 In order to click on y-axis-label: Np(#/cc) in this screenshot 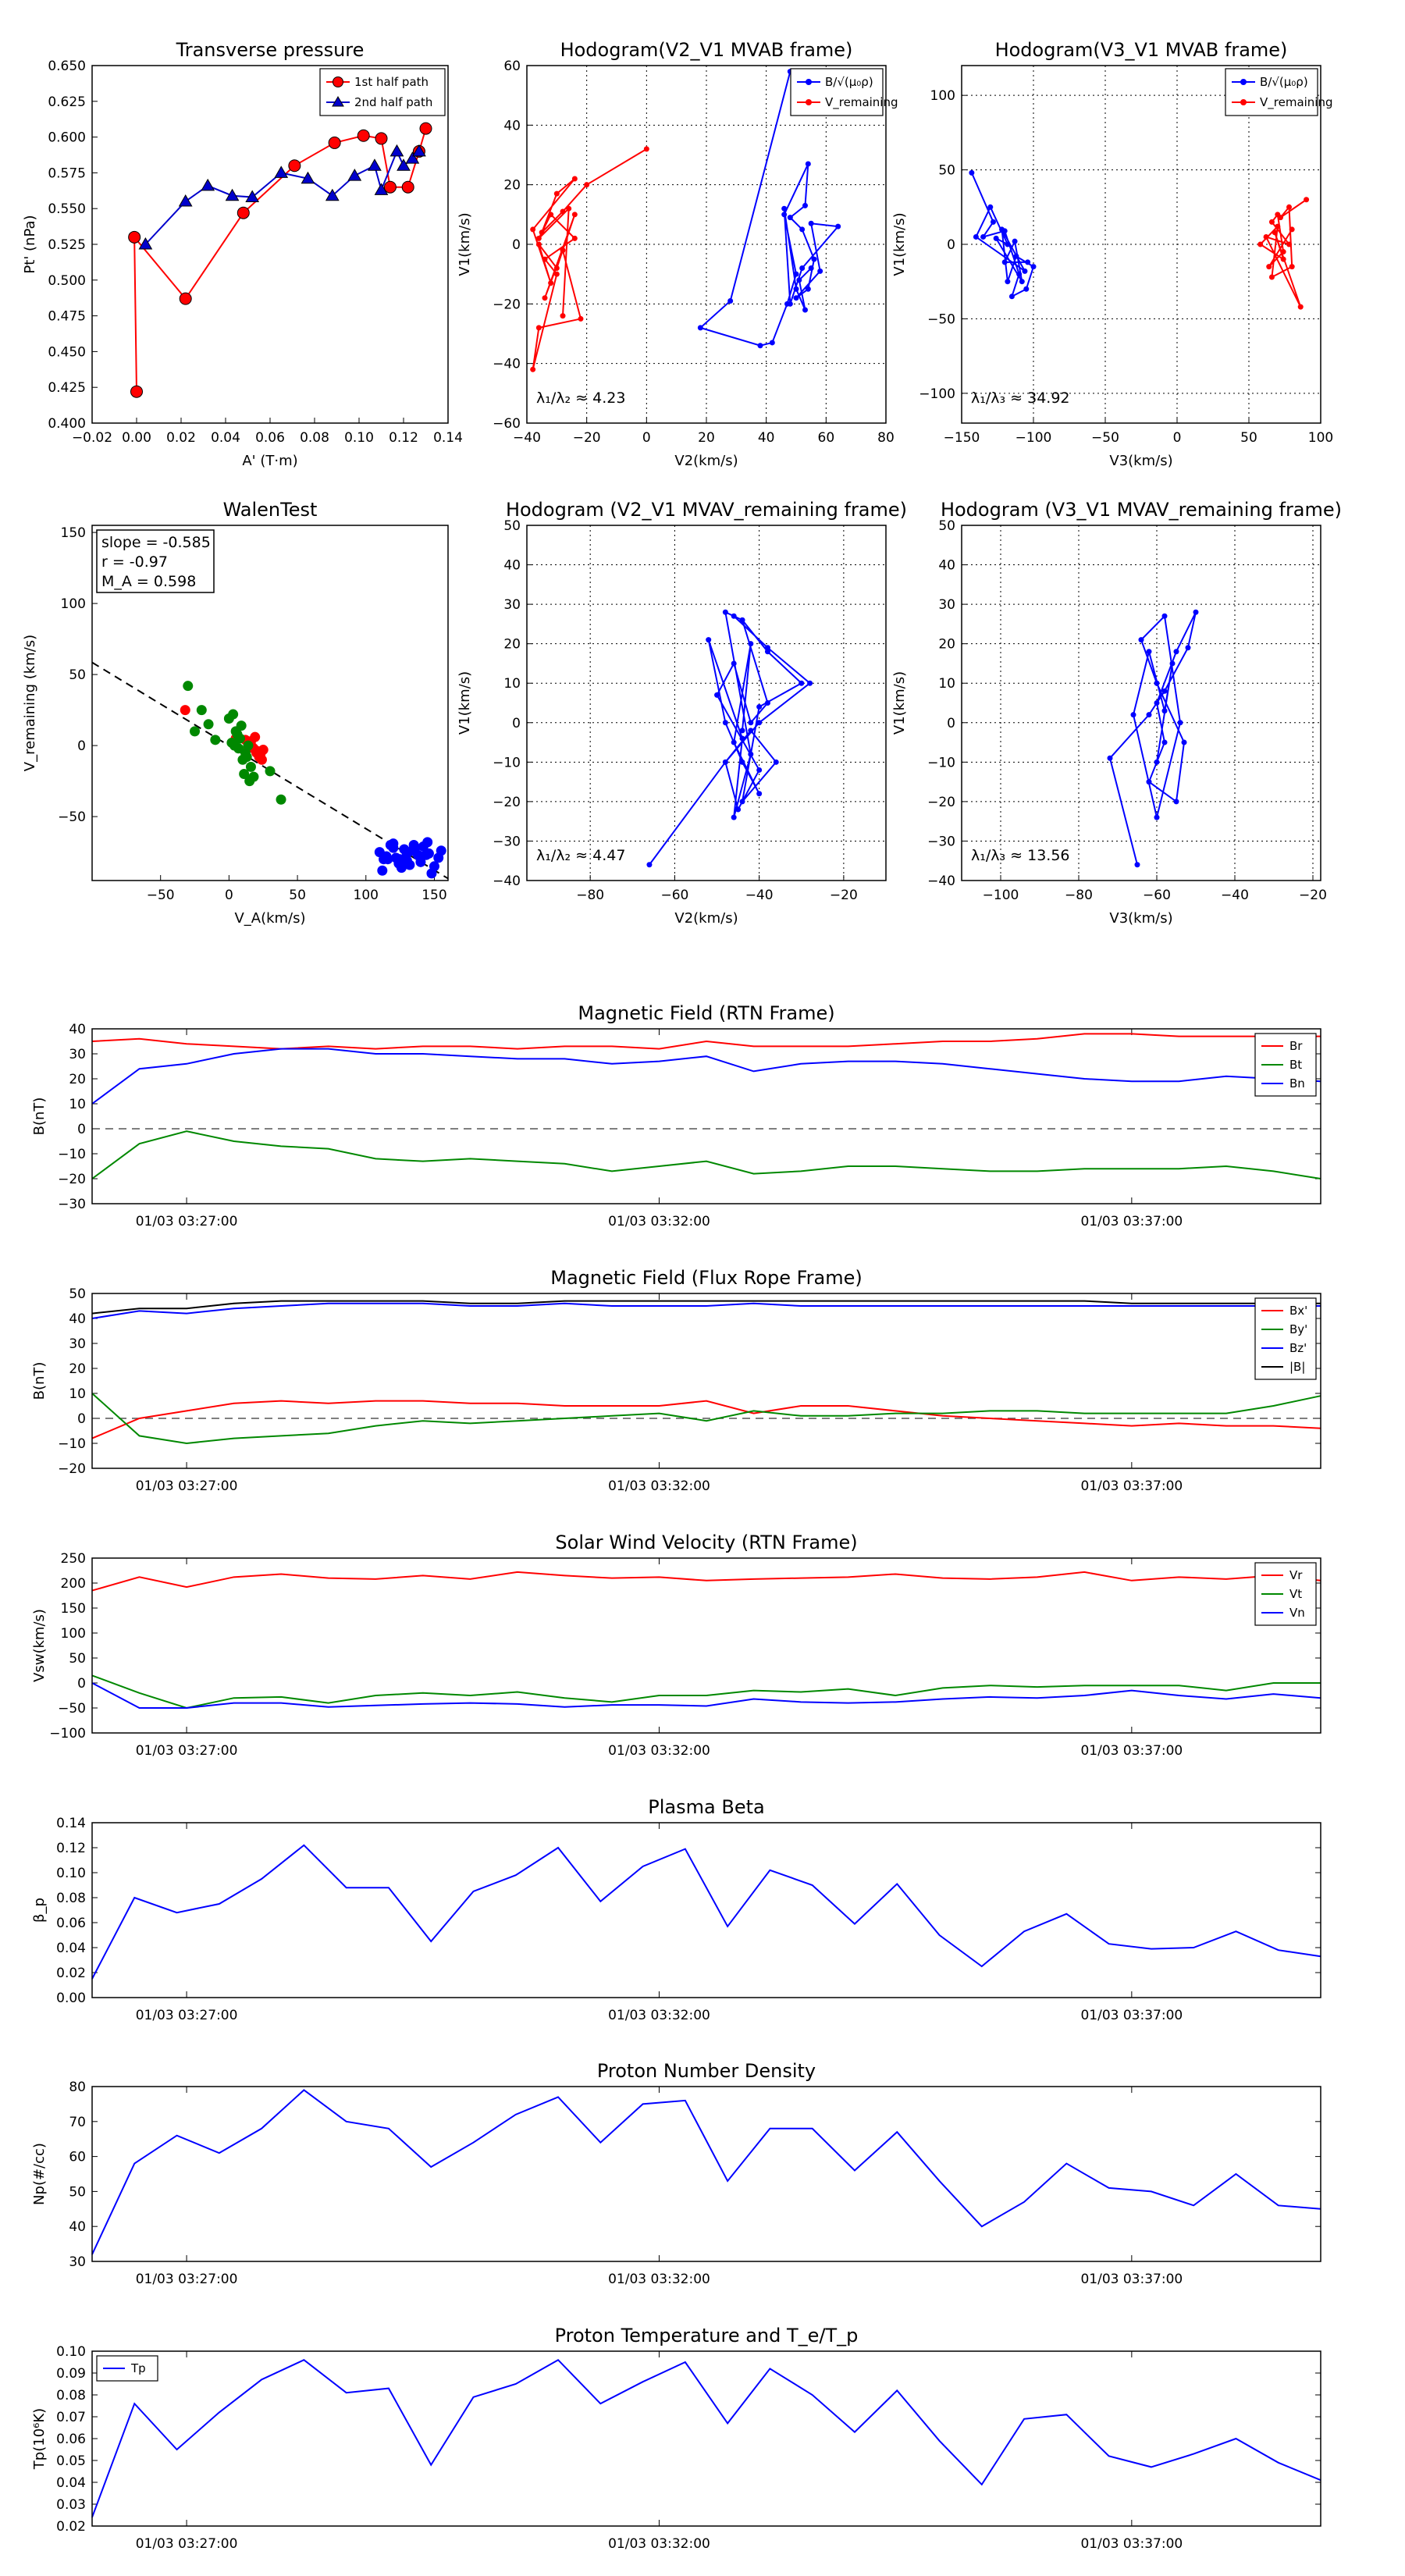, I will do `click(40, 2174)`.